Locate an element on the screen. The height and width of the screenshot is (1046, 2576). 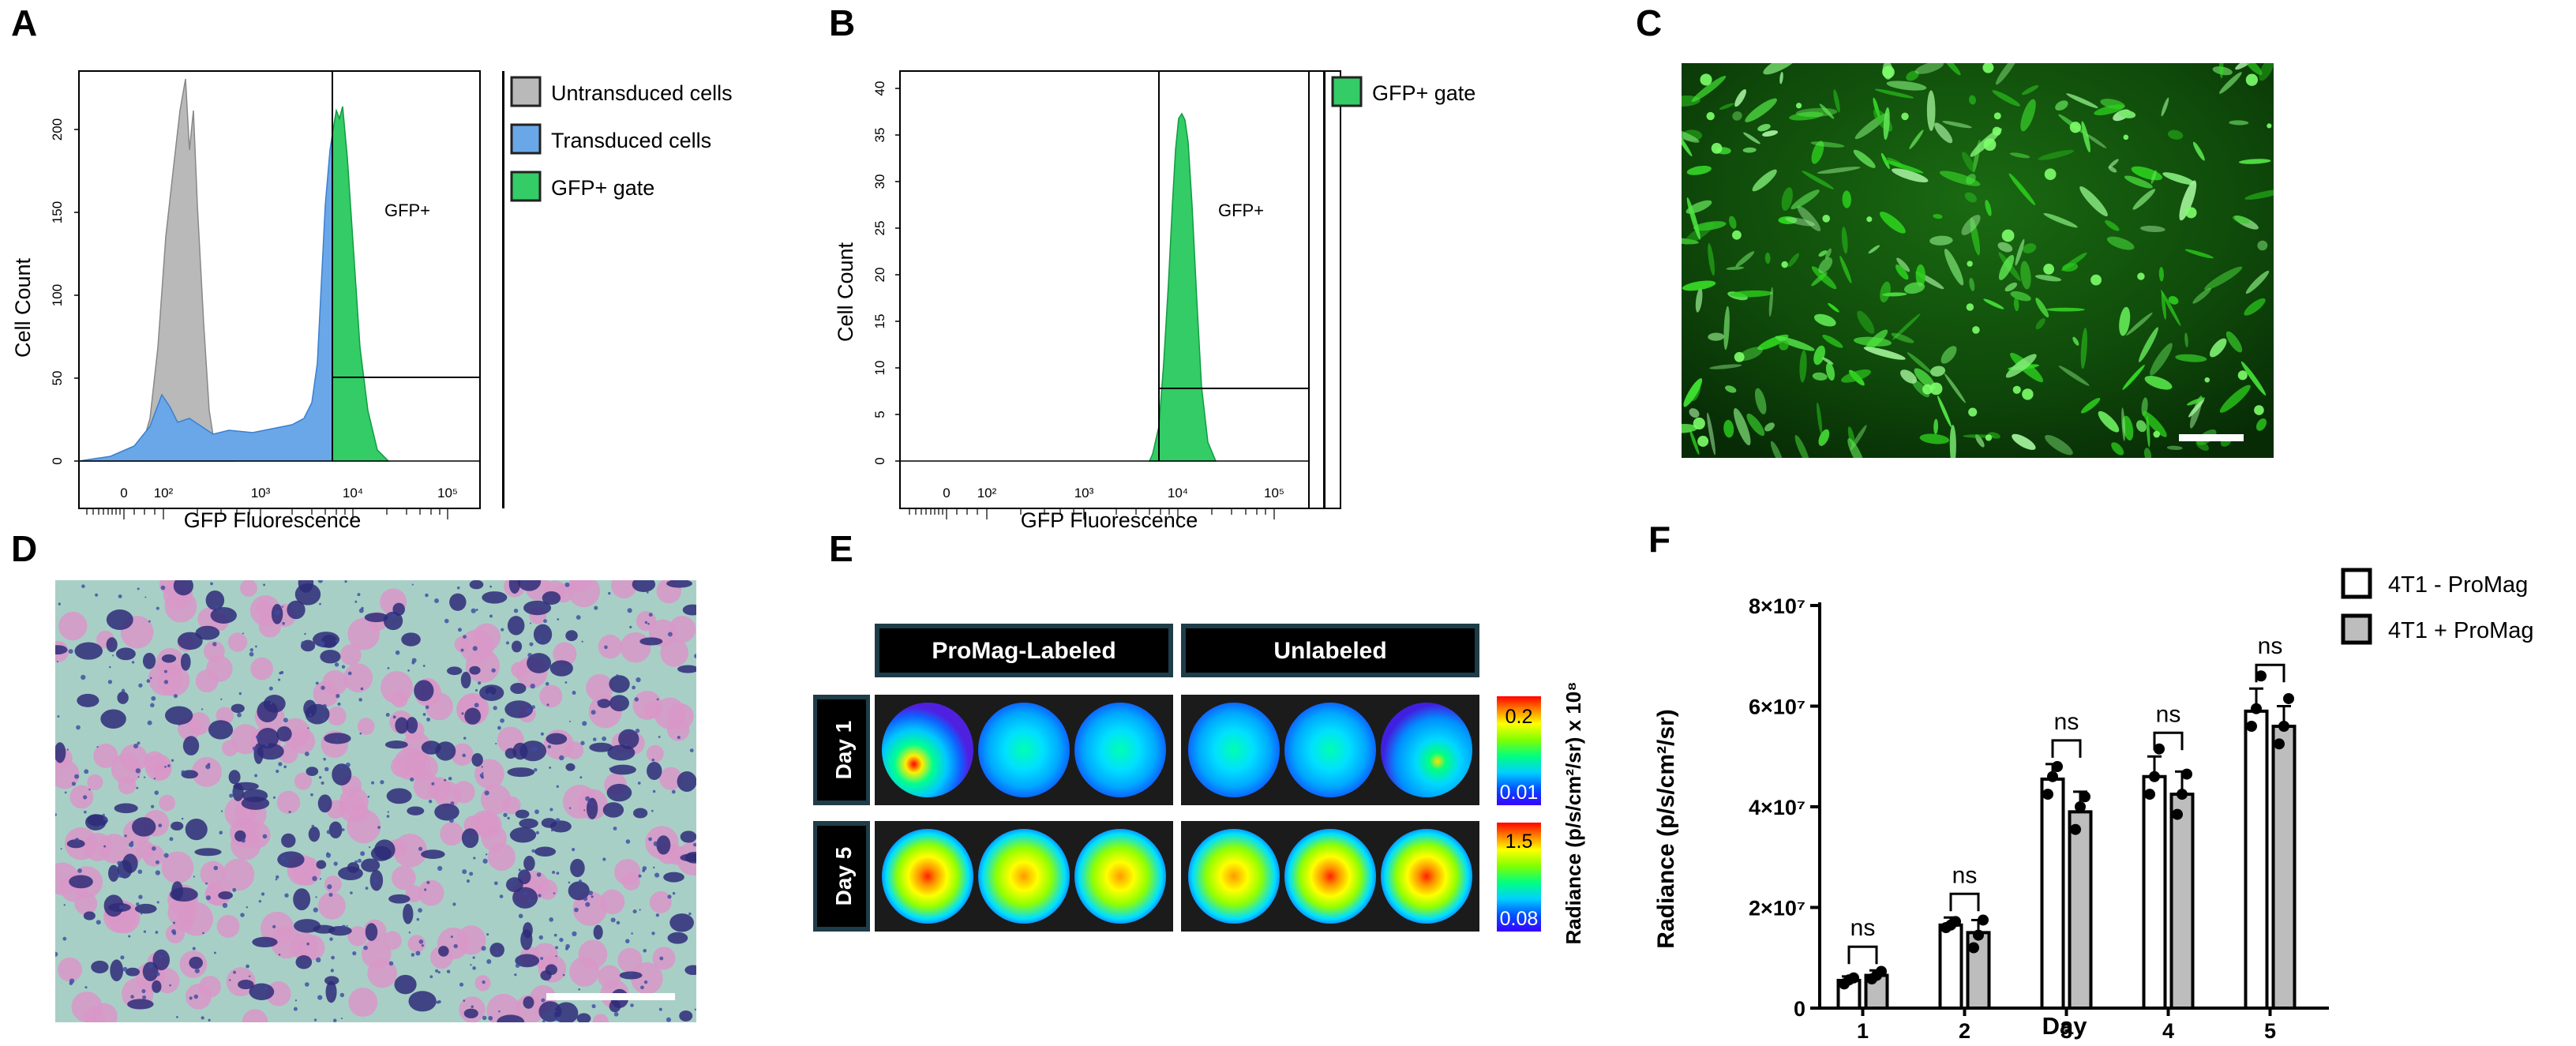
panel-letter-c: C is located at coordinates (1649, 23).